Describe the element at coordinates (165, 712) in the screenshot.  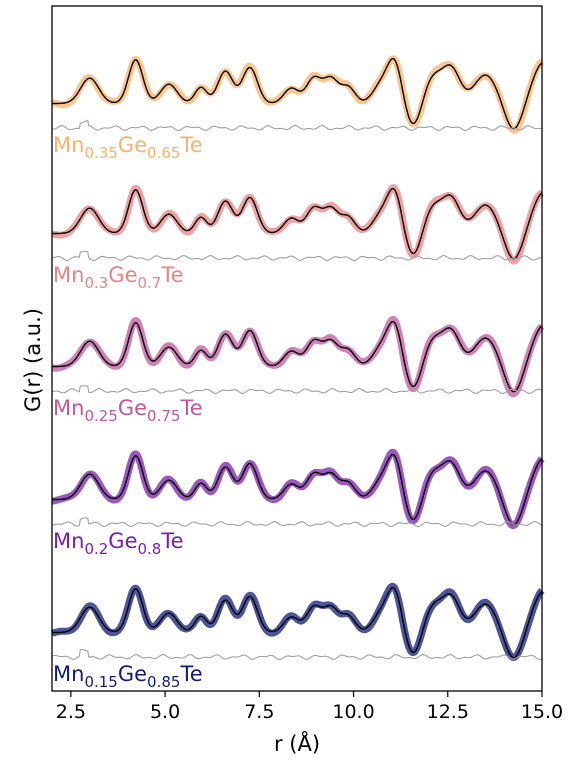
I see `x-tick-label: 5.0` at that location.